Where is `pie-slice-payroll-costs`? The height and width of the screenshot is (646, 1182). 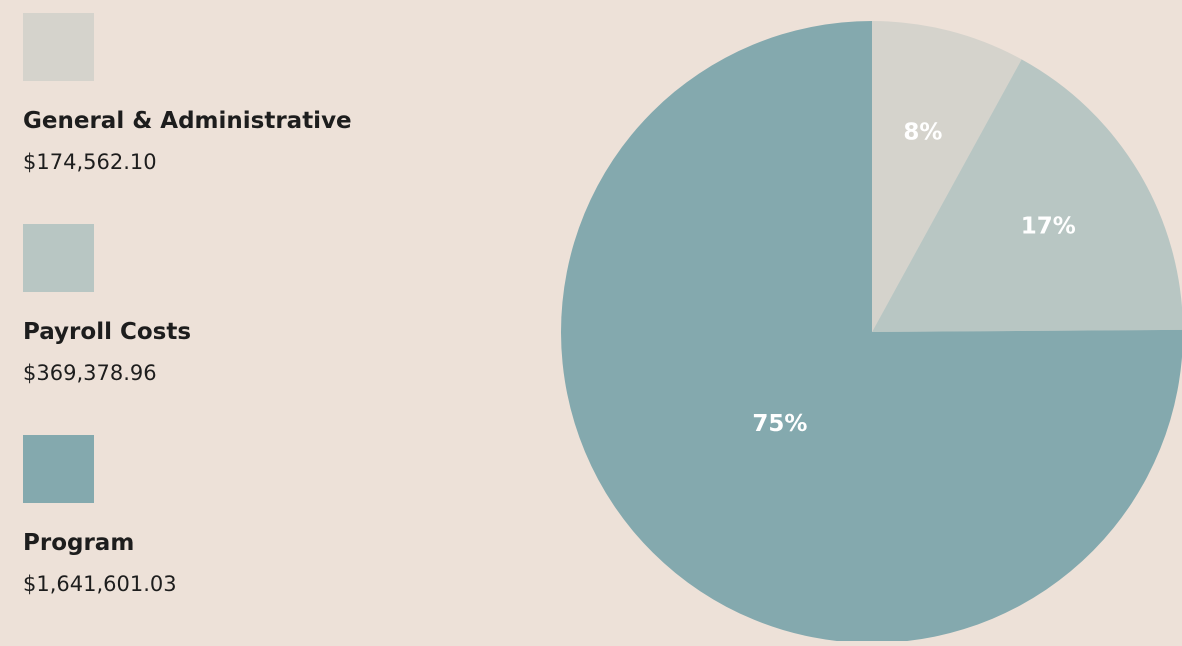
pie-slice-payroll-costs is located at coordinates (1027, 195).